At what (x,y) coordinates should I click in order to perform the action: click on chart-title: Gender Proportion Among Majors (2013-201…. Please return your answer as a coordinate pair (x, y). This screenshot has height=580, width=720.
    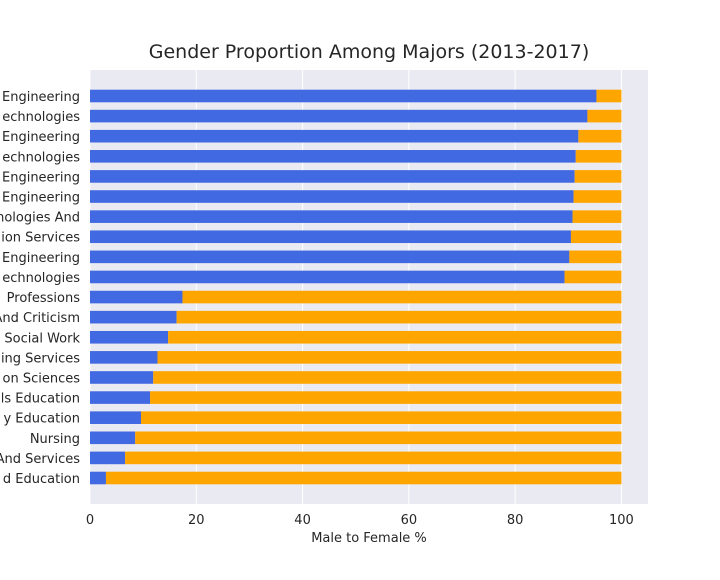
    Looking at the image, I should click on (369, 52).